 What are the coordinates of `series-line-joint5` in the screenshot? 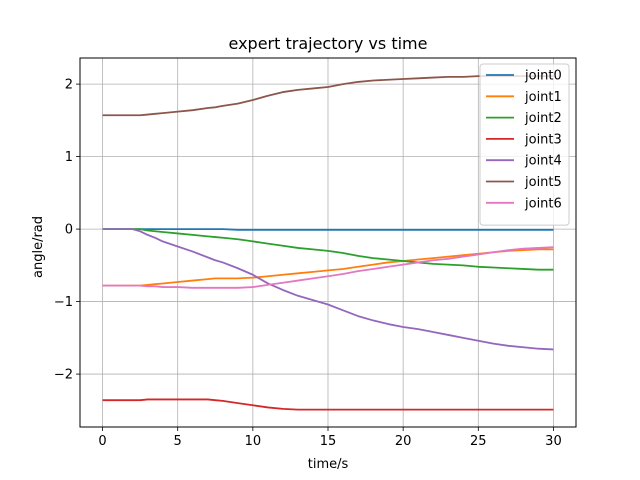 It's located at (328, 96).